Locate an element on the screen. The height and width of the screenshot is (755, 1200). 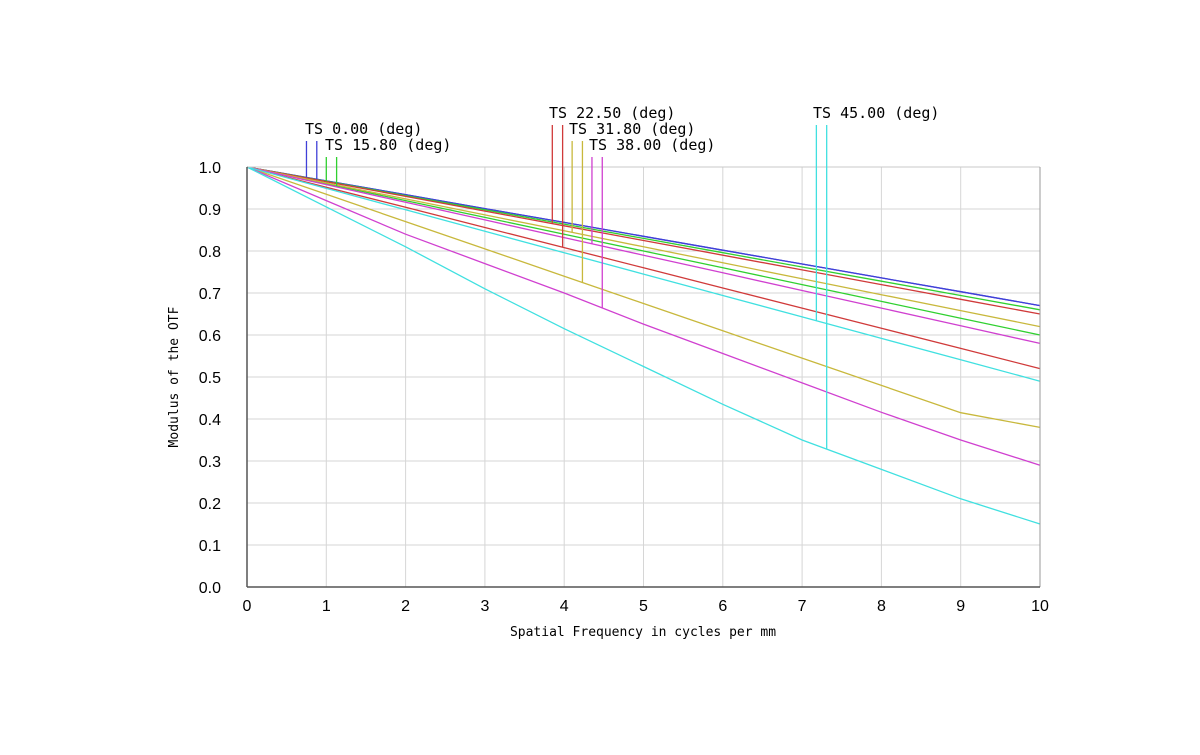
field-label-4: TS 38.00 (deg) is located at coordinates (652, 145).